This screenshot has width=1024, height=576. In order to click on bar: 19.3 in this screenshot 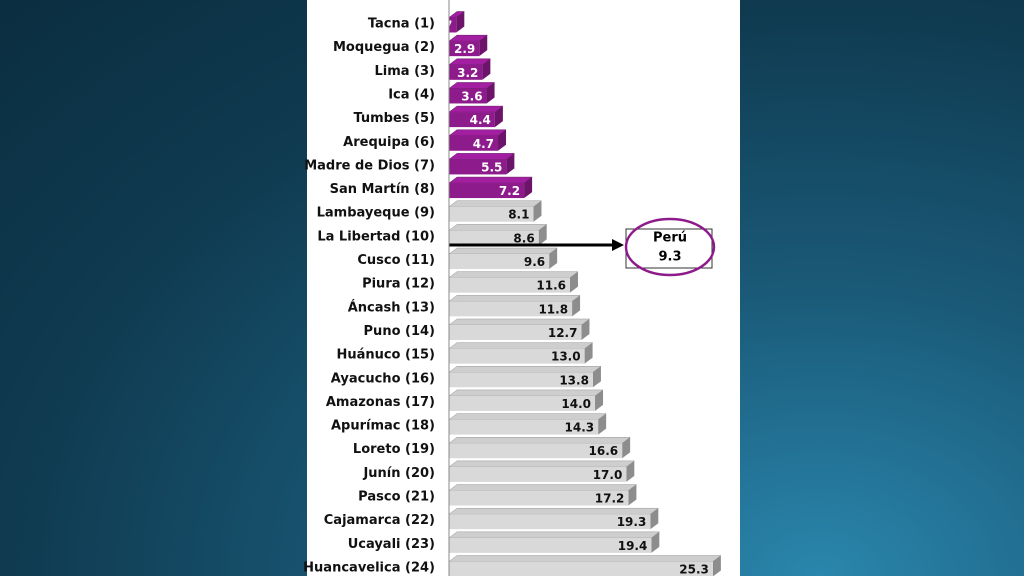, I will do `click(554, 518)`.